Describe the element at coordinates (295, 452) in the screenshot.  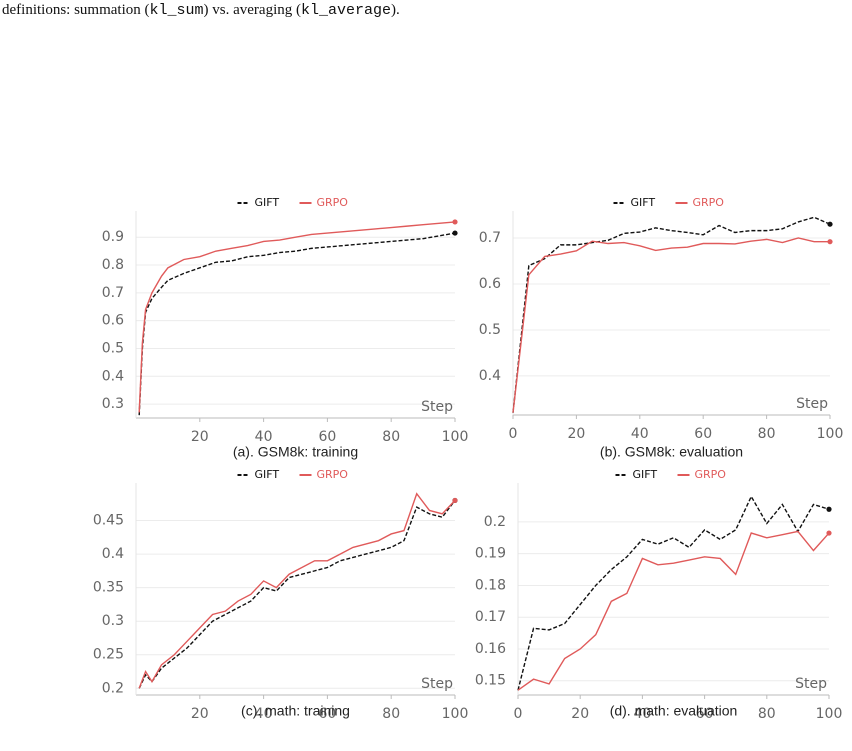
I see `subplot-title: (a). GSM8k: training` at that location.